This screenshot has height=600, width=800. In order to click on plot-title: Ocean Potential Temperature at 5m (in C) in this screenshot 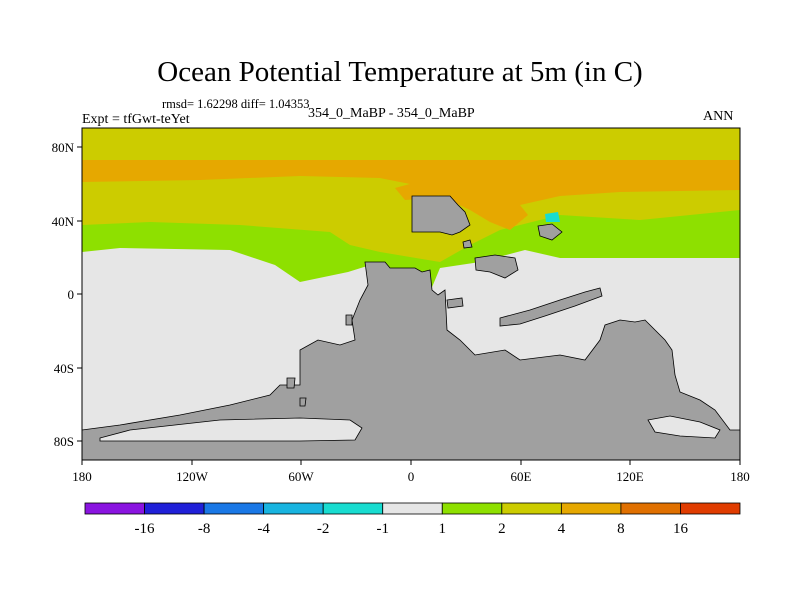, I will do `click(400, 72)`.